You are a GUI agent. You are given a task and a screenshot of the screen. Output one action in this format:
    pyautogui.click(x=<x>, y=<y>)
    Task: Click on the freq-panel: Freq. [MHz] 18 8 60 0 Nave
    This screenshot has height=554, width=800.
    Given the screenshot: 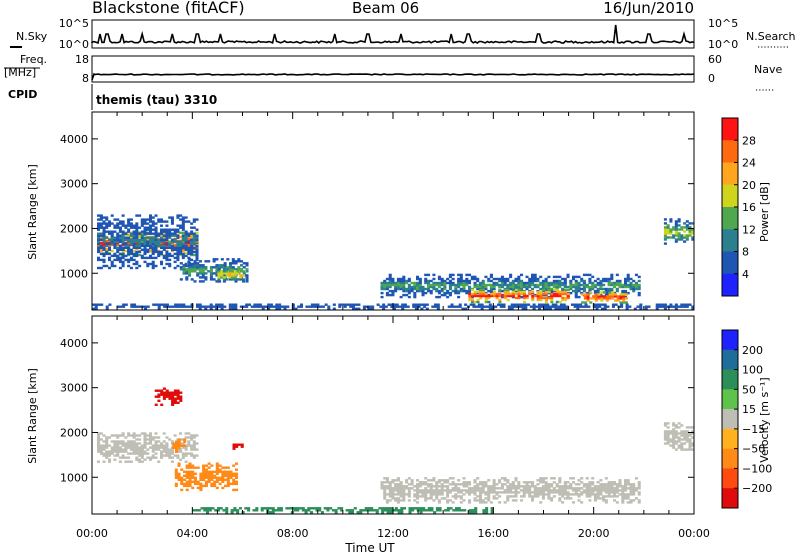 What is the action you would take?
    pyautogui.click(x=393, y=72)
    